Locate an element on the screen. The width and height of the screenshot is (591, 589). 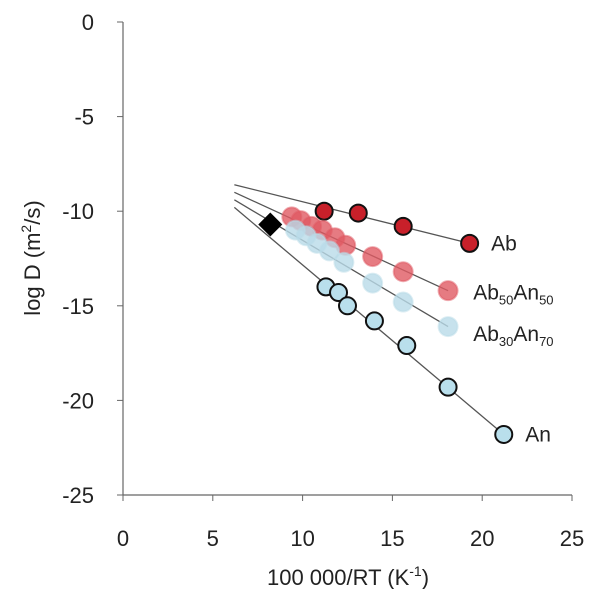
y-tick-label: -15 is located at coordinates (78, 306).